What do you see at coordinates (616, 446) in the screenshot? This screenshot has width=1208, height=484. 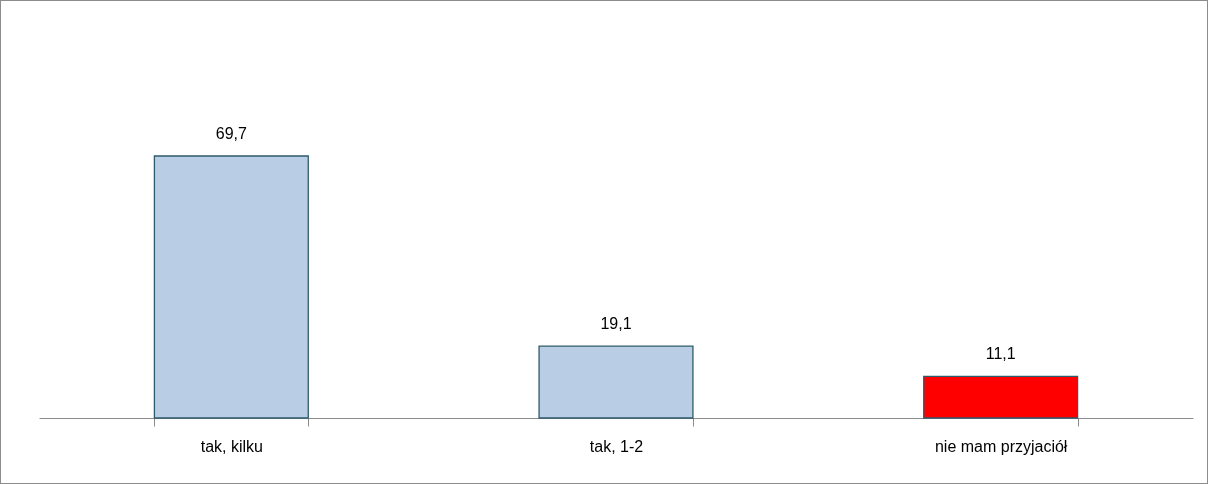 I see `x-tick-label: tak, 1-2` at bounding box center [616, 446].